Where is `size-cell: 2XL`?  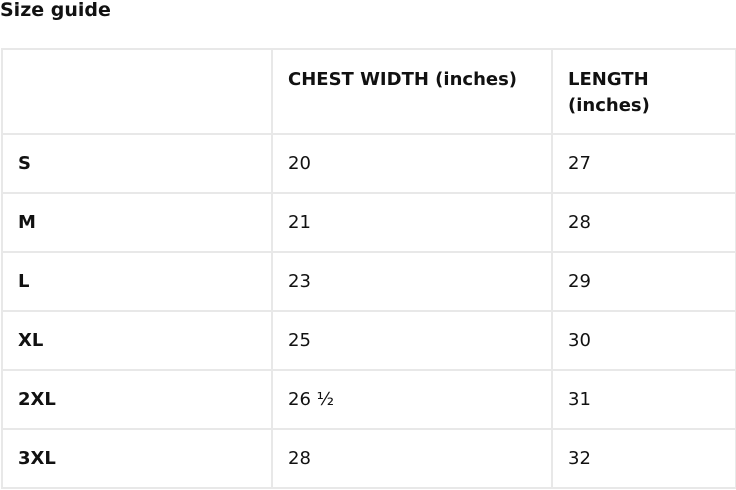 size-cell: 2XL is located at coordinates (137, 399).